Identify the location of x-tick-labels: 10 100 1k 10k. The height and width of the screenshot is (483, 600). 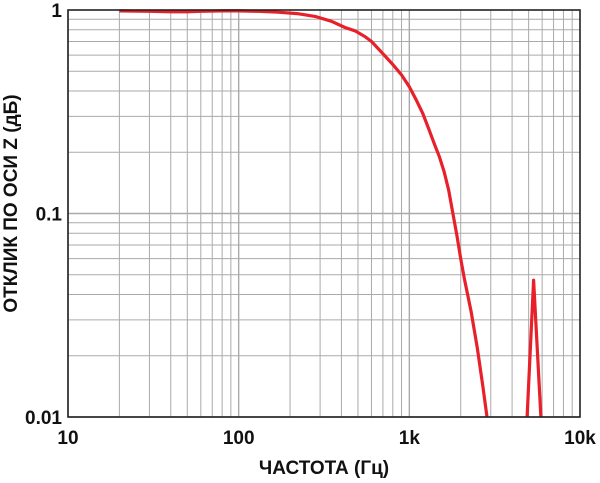
(326, 438).